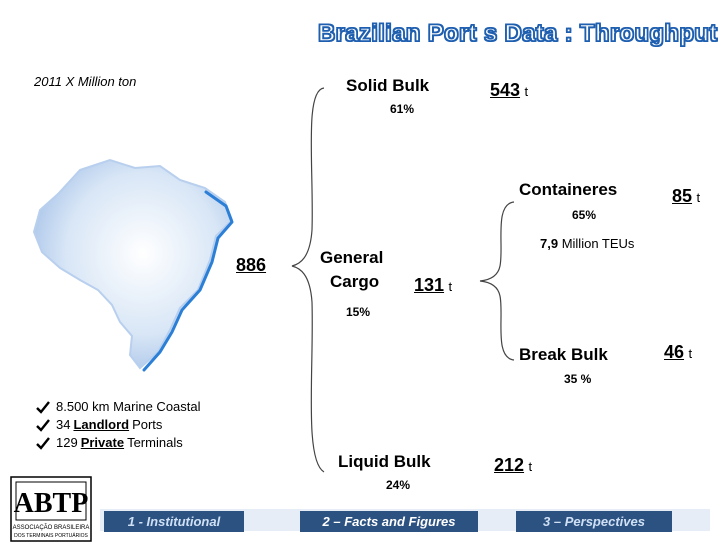 The image size is (728, 546). What do you see at coordinates (563, 354) in the screenshot?
I see `break-bulk-label: Break Bulk` at bounding box center [563, 354].